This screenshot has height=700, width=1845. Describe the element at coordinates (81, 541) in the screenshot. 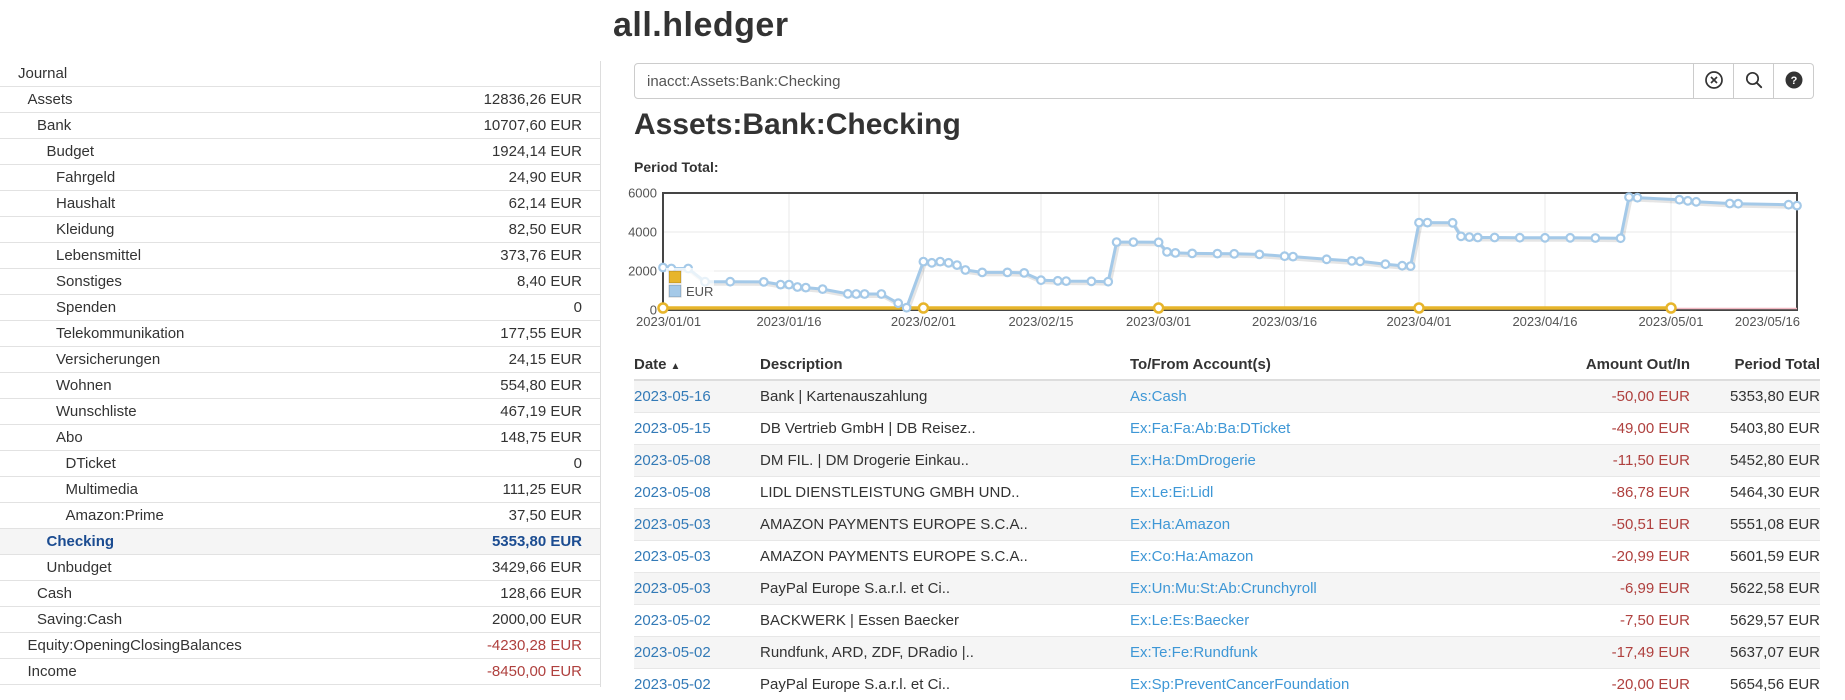

I see `account-name: Checking` at that location.